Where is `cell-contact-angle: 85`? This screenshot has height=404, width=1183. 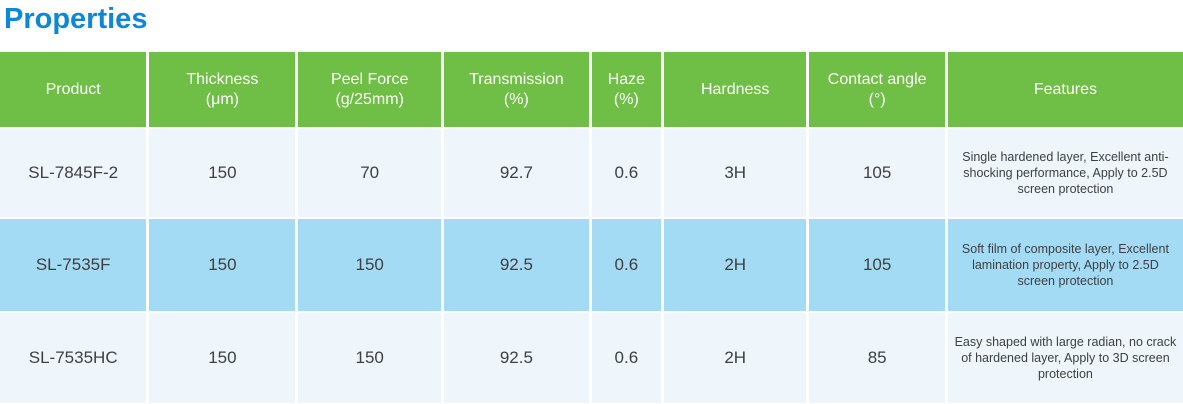
cell-contact-angle: 85 is located at coordinates (877, 358).